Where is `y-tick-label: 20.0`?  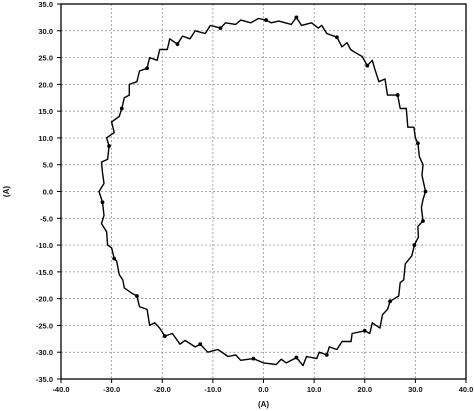
y-tick-label: 20.0 is located at coordinates (45, 84).